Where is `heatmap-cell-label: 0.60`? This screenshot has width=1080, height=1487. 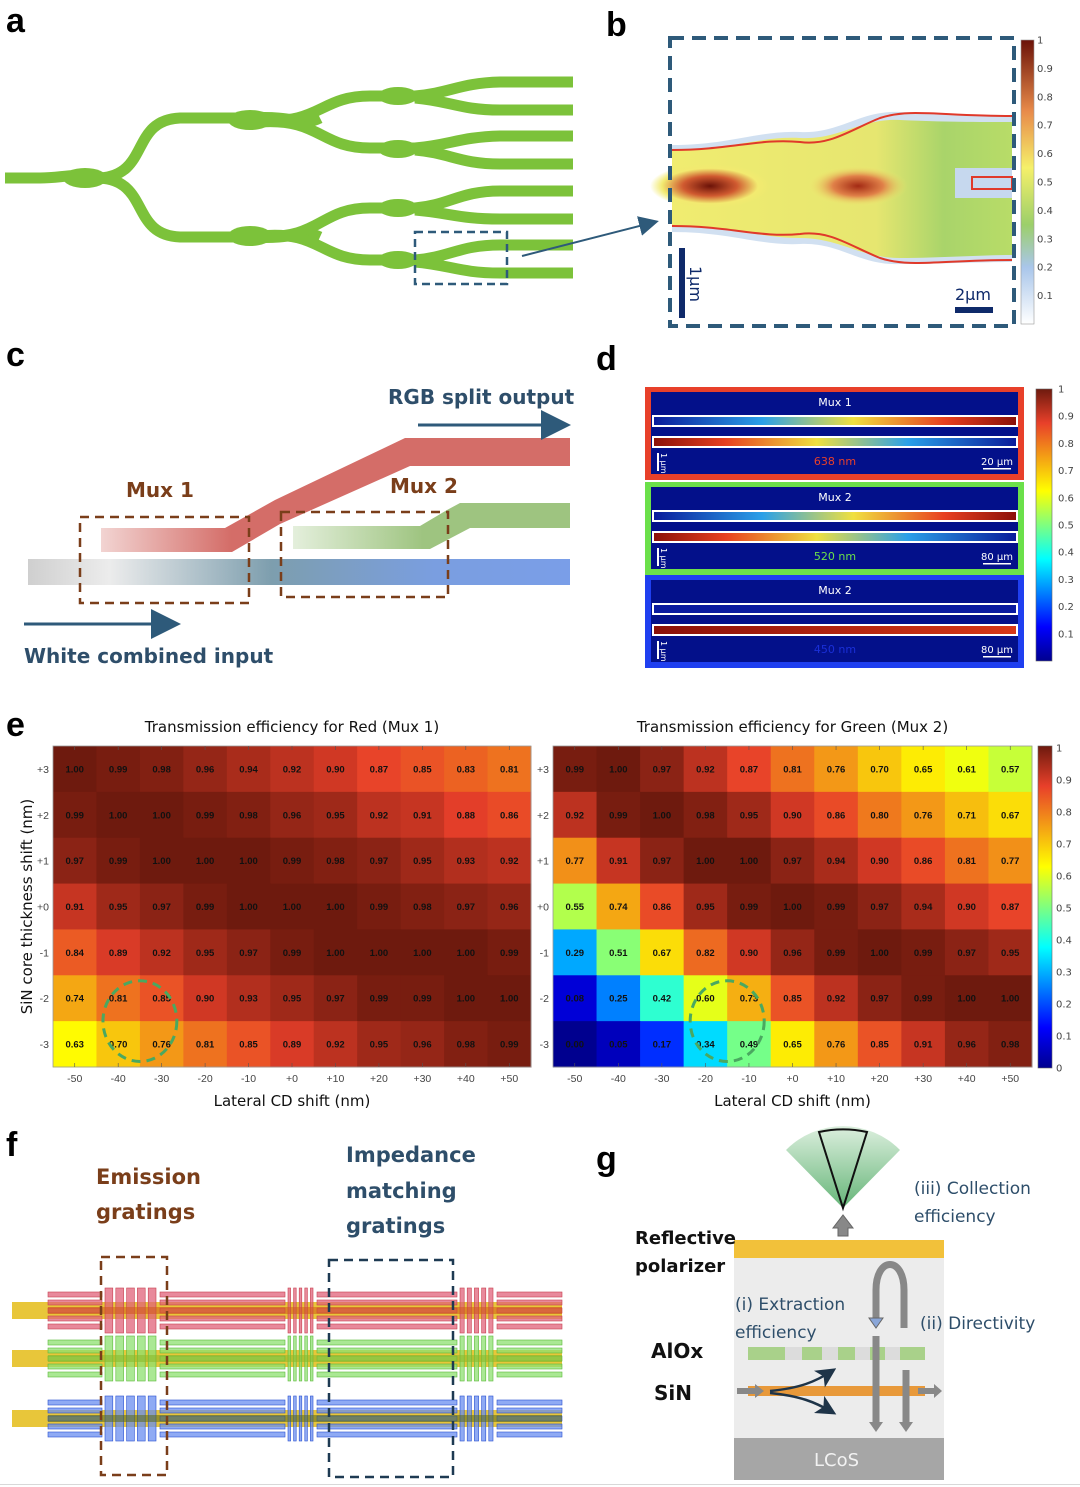
heatmap-cell-label: 0.60 is located at coordinates (705, 999).